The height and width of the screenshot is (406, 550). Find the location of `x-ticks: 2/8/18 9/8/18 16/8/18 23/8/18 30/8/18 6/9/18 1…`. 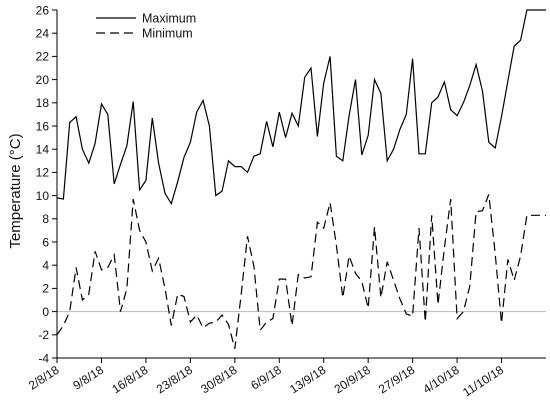

x-ticks: 2/8/18 9/8/18 16/8/18 23/8/18 30/8/18 6/9/18 1… is located at coordinates (266, 378).